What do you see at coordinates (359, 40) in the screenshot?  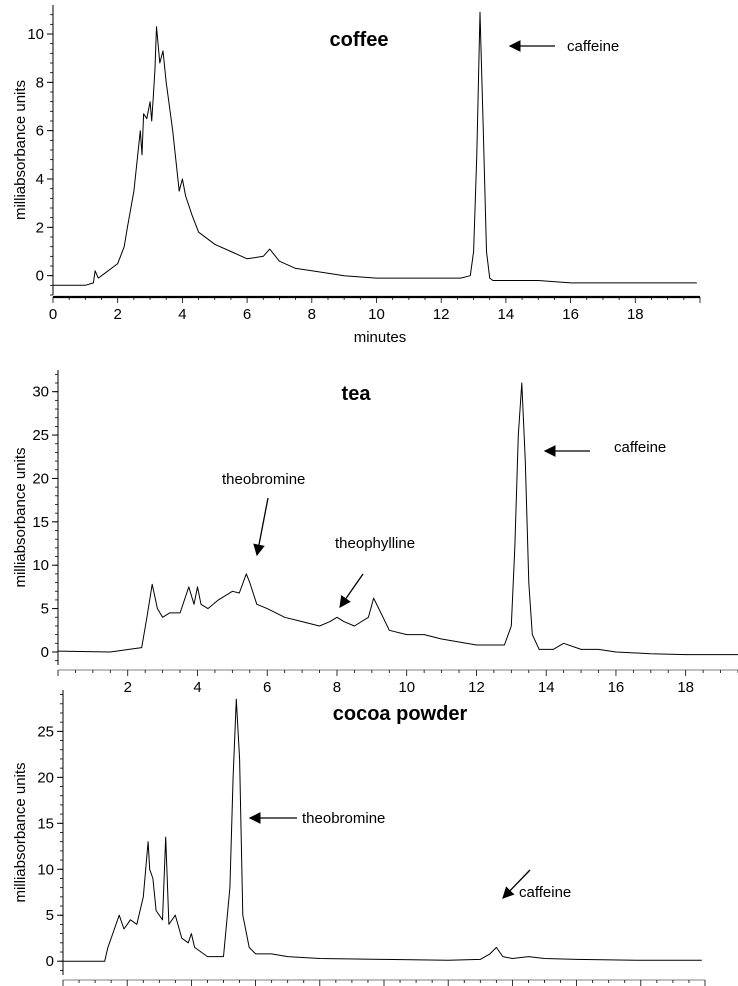 I see `chart-title: coffee` at bounding box center [359, 40].